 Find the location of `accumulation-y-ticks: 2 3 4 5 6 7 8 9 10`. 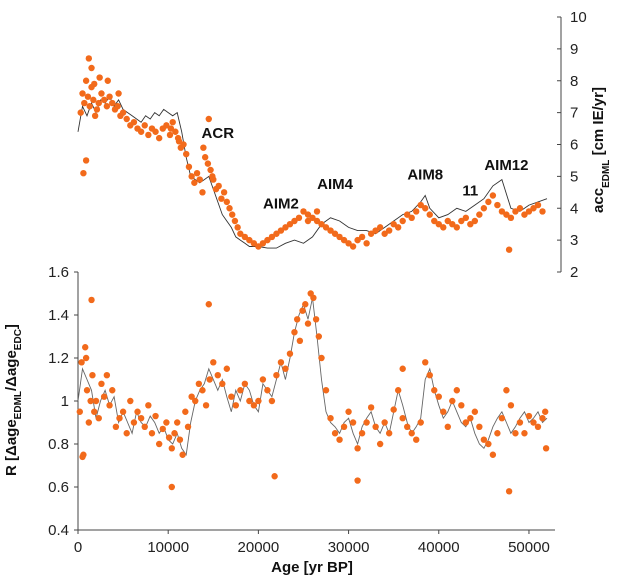

accumulation-y-ticks: 2 3 4 5 6 7 8 9 10 is located at coordinates (572, 145).